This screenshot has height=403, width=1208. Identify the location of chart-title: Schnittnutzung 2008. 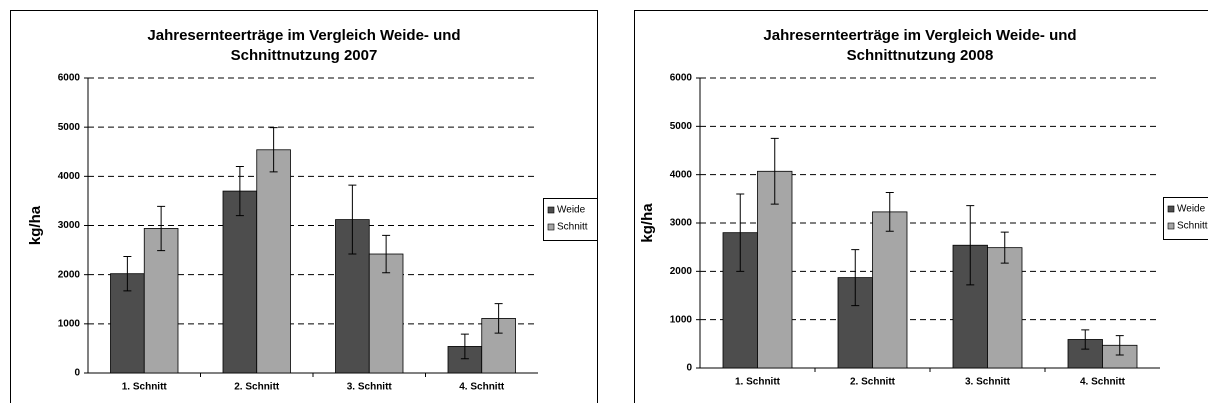
(920, 55).